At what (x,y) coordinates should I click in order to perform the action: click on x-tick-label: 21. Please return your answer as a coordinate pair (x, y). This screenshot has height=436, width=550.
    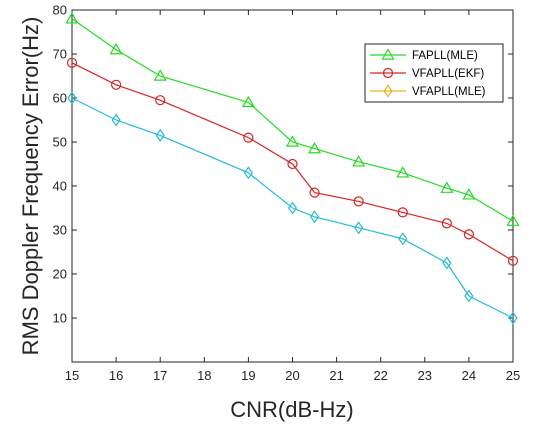
    Looking at the image, I should click on (336, 375).